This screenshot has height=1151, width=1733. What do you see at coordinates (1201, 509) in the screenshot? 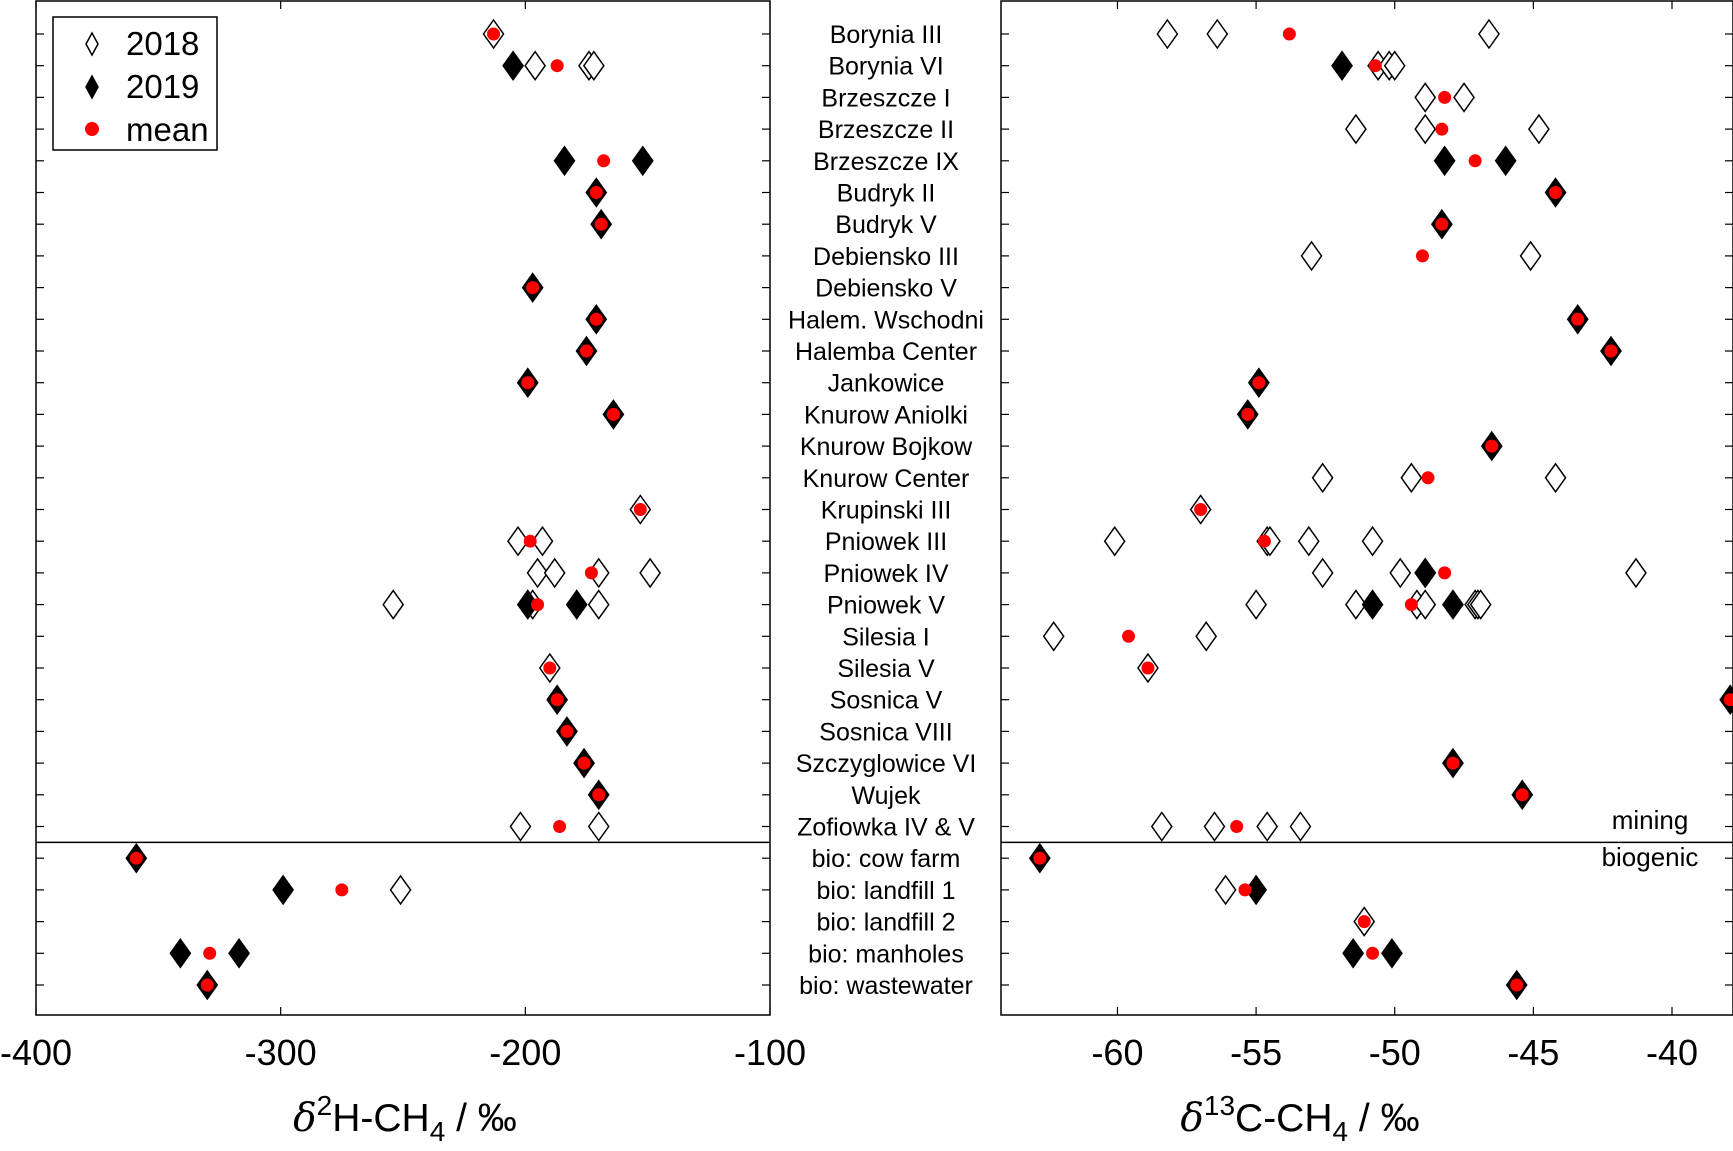
I see `right-point-mean-krupinski-iii` at bounding box center [1201, 509].